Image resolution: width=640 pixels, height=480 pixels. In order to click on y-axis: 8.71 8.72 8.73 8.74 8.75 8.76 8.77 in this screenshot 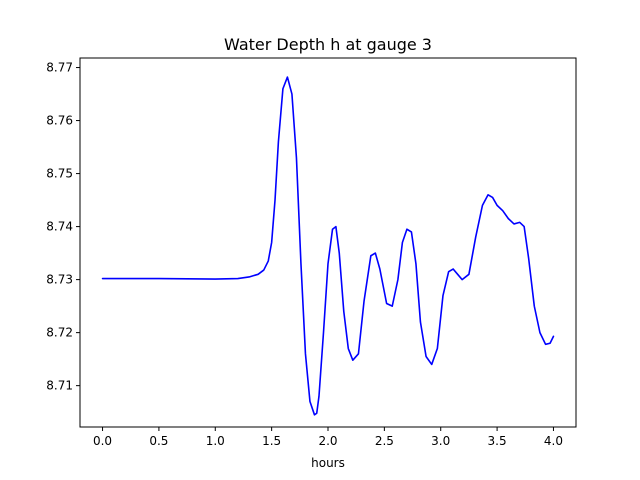, I will do `click(63, 227)`.